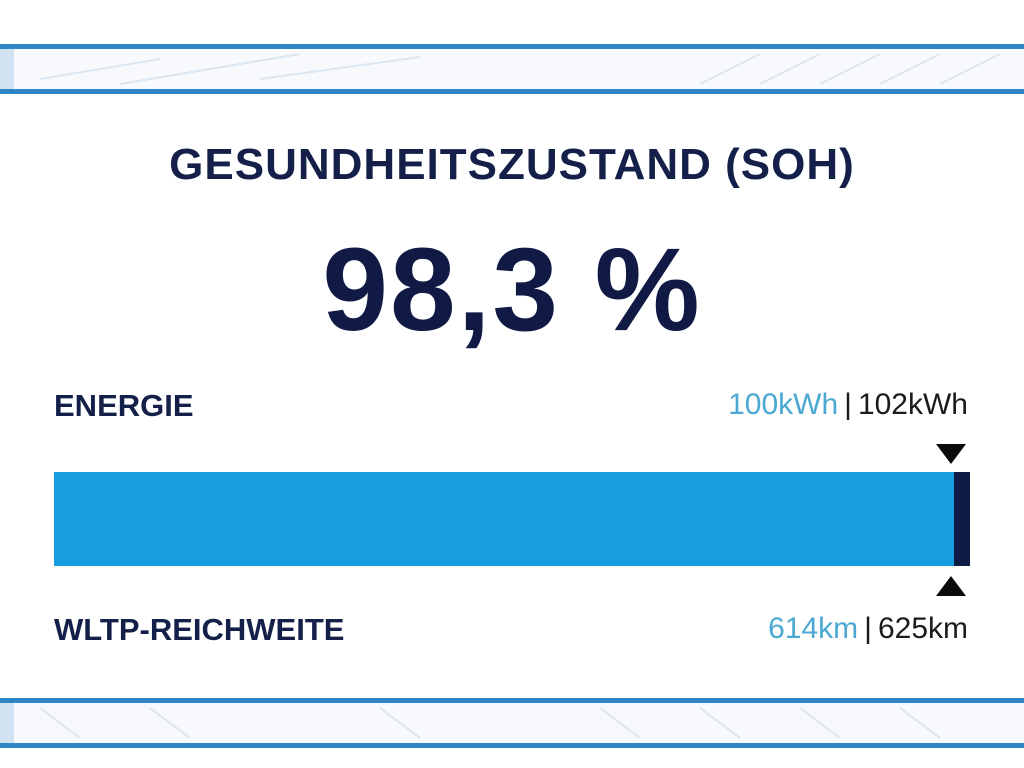  I want to click on range-original-value: 625km, so click(922, 628).